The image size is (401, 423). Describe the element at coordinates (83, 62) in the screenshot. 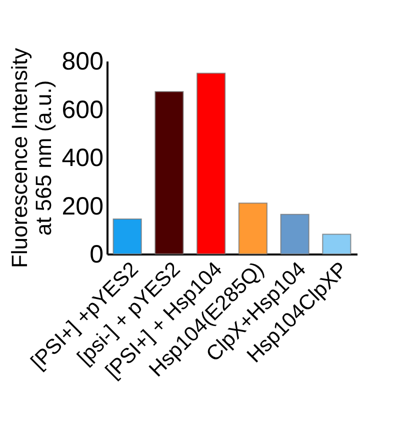

I see `y-tick-label: 800` at that location.